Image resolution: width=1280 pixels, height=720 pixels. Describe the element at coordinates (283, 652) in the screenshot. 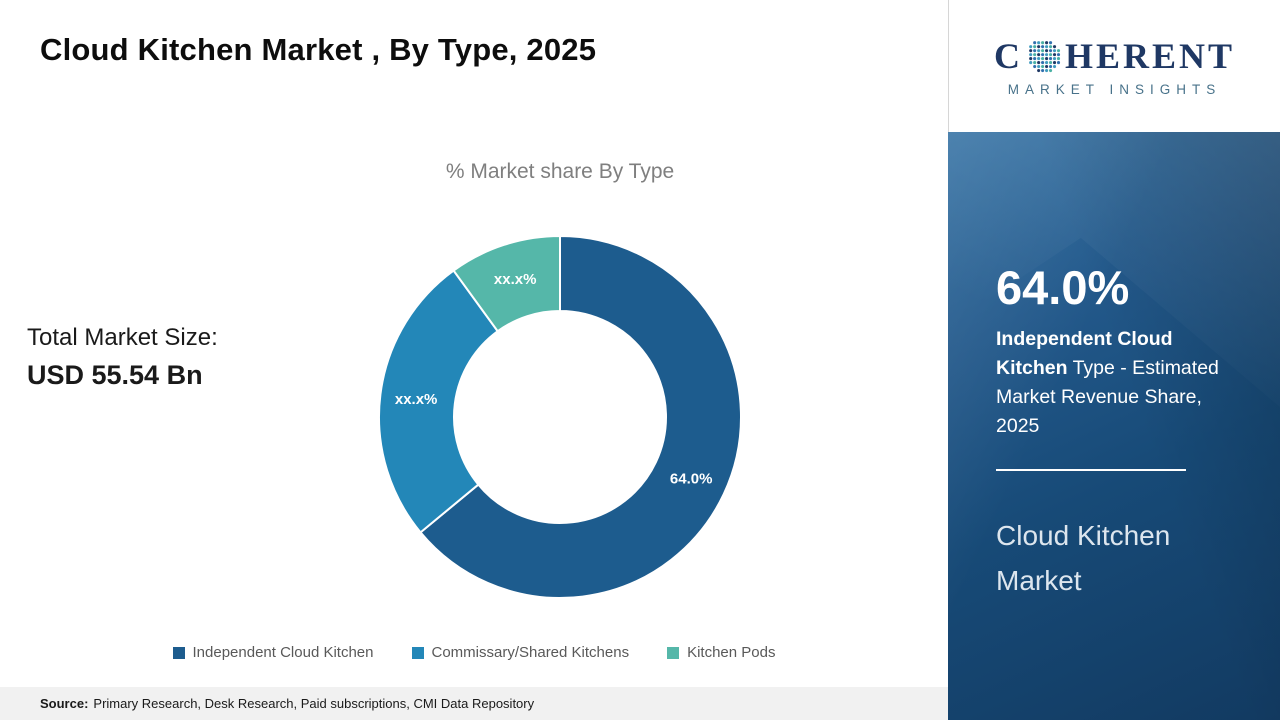

I see `legend-label: Independent Cloud Kitchen` at that location.